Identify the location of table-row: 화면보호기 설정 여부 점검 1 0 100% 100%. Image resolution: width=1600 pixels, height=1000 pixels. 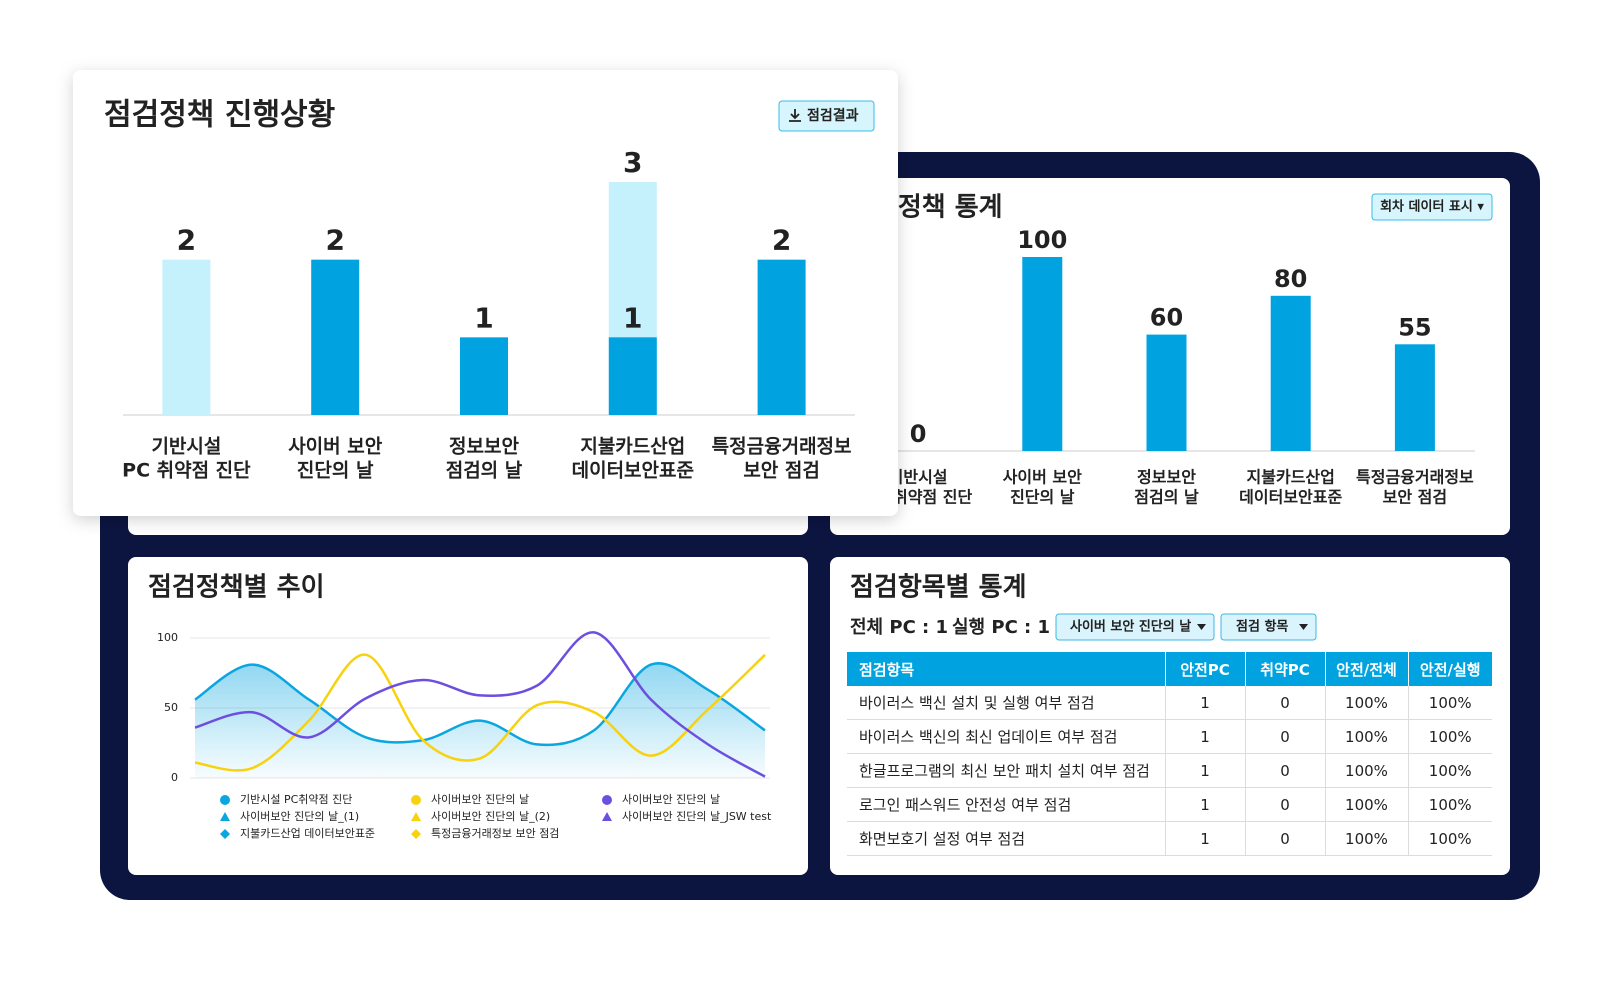
(1169, 838).